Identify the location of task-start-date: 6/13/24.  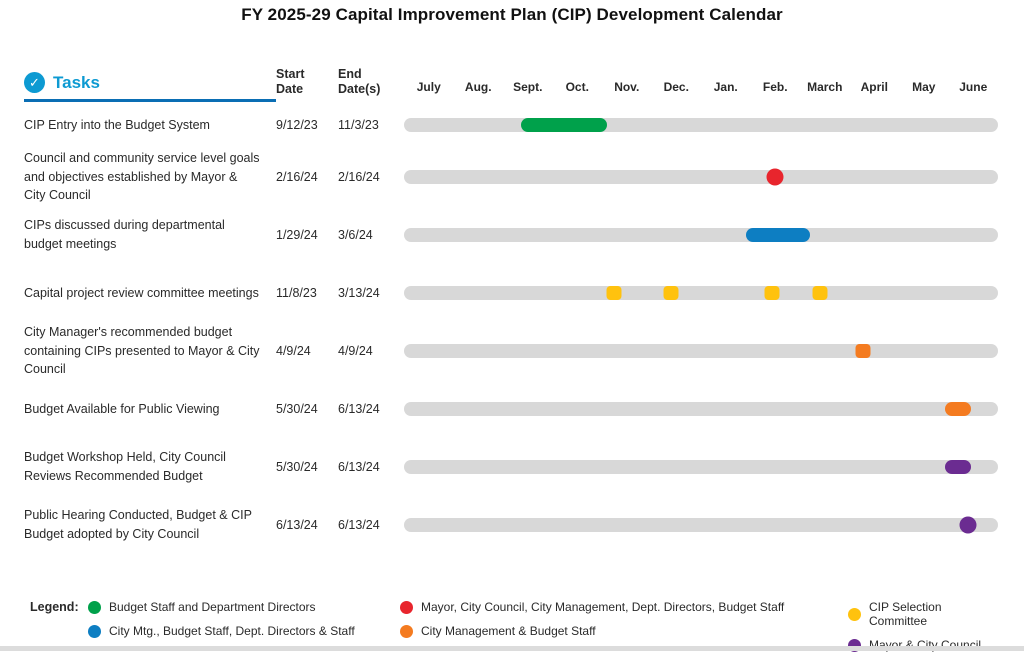
(297, 525).